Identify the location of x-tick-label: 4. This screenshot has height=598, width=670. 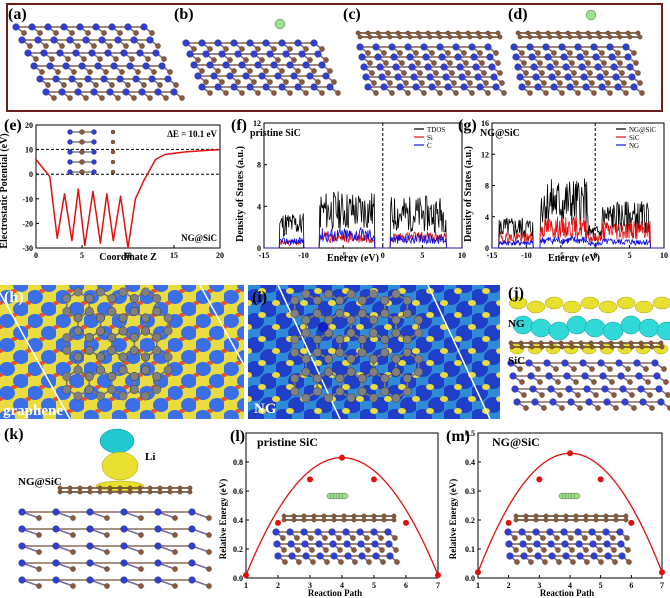
(342, 585).